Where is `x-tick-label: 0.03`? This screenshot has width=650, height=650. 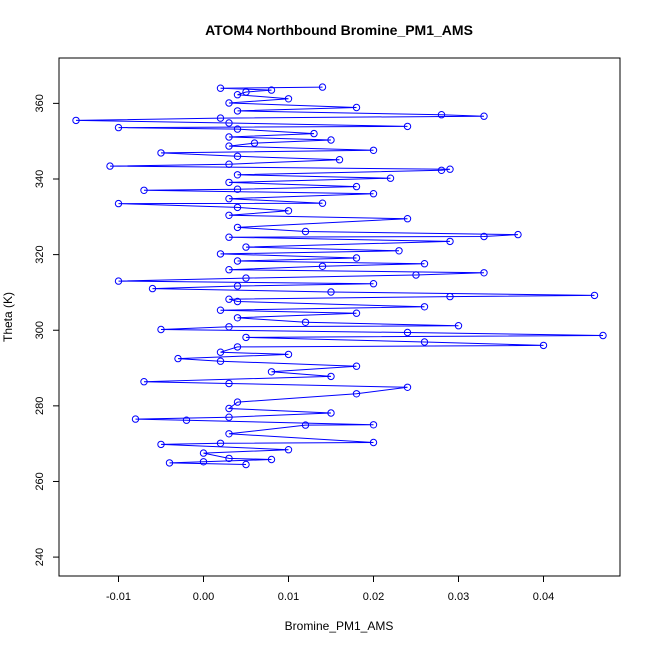
x-tick-label: 0.03 is located at coordinates (458, 597).